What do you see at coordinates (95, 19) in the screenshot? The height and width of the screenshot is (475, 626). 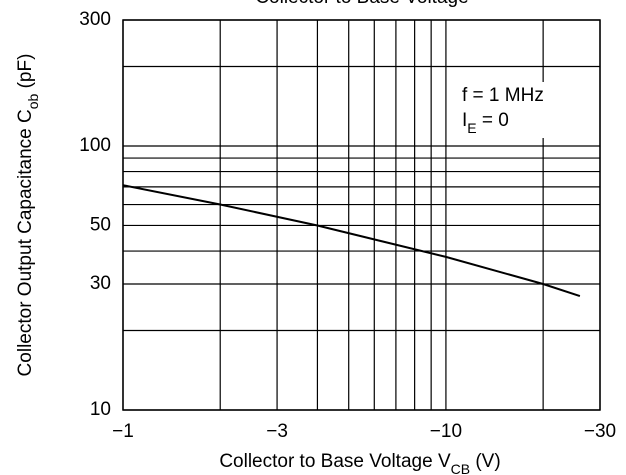 I see `y-tick-label: 300` at bounding box center [95, 19].